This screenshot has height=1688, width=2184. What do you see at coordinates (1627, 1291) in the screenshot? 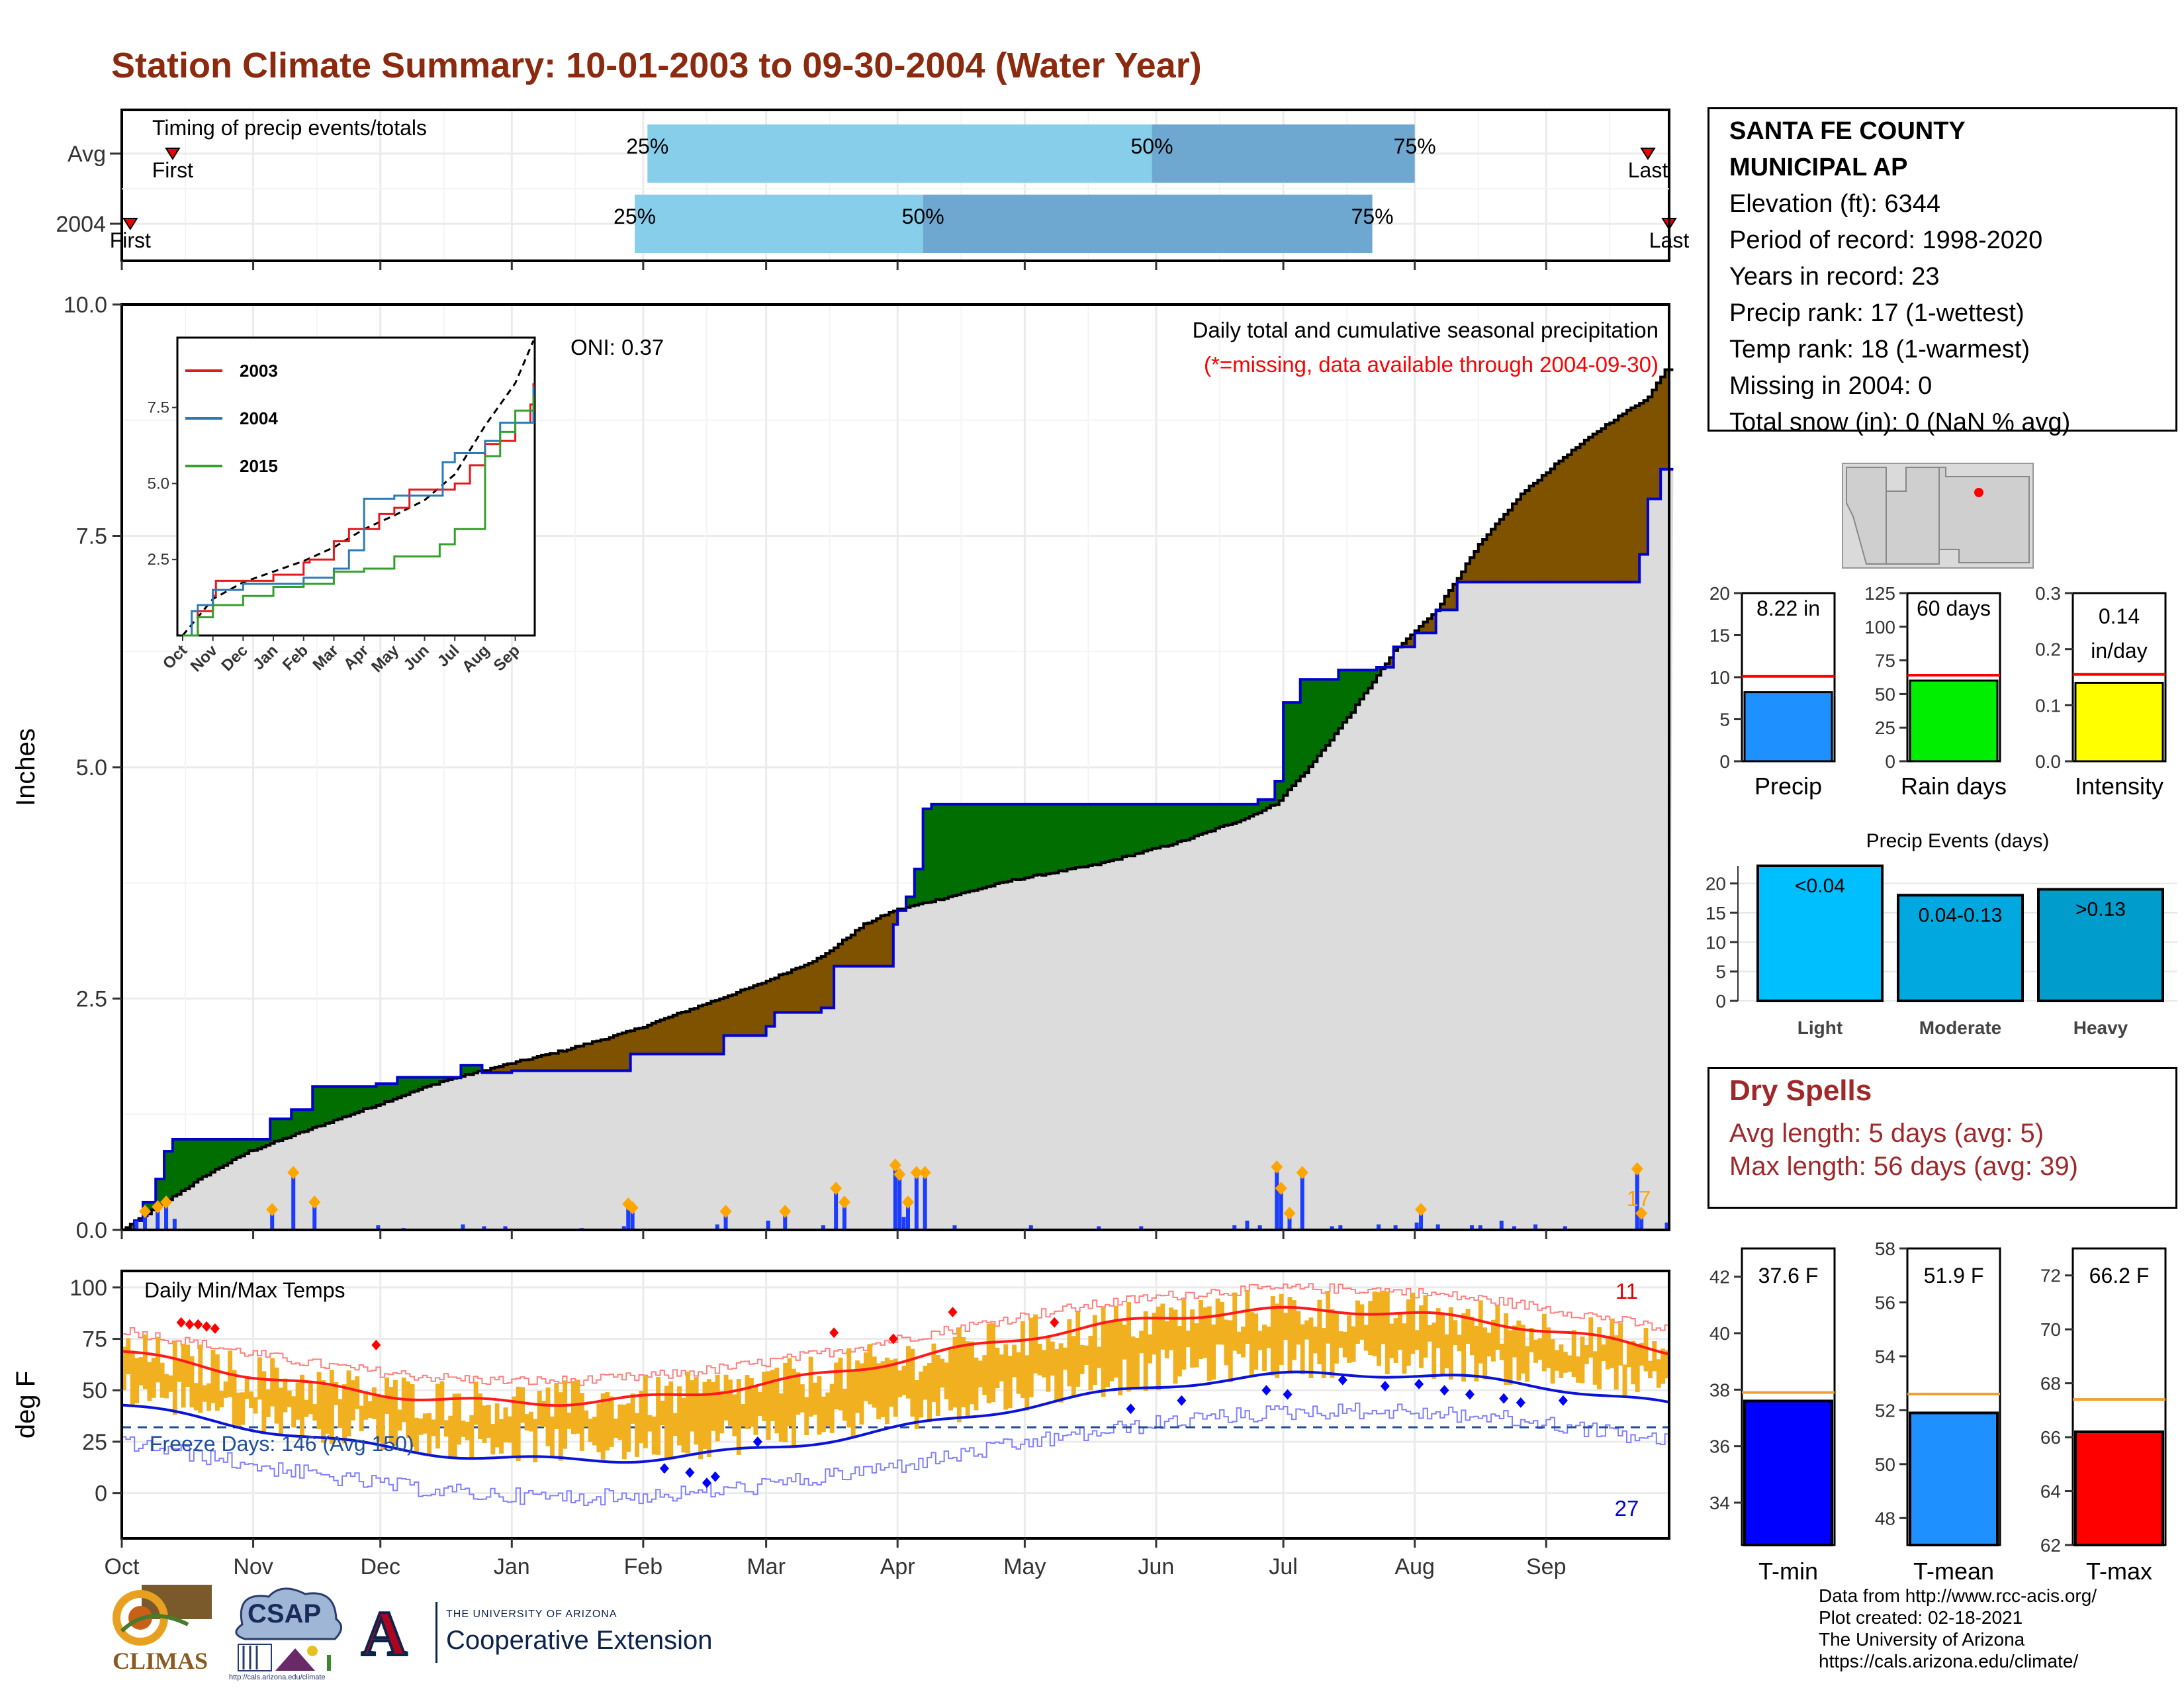
I see `temp-hot-count: 11` at bounding box center [1627, 1291].